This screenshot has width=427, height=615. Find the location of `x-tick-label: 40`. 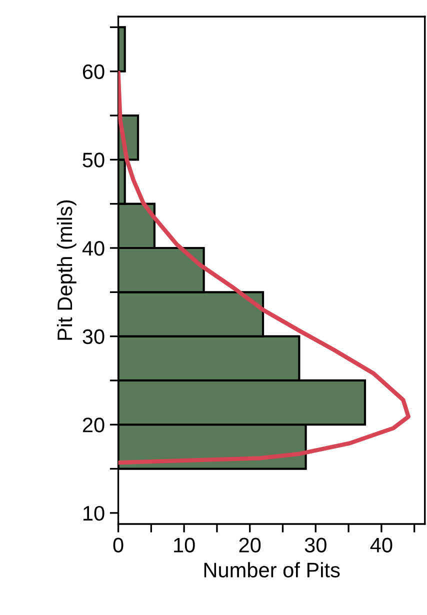

x-tick-label: 40 is located at coordinates (381, 545).